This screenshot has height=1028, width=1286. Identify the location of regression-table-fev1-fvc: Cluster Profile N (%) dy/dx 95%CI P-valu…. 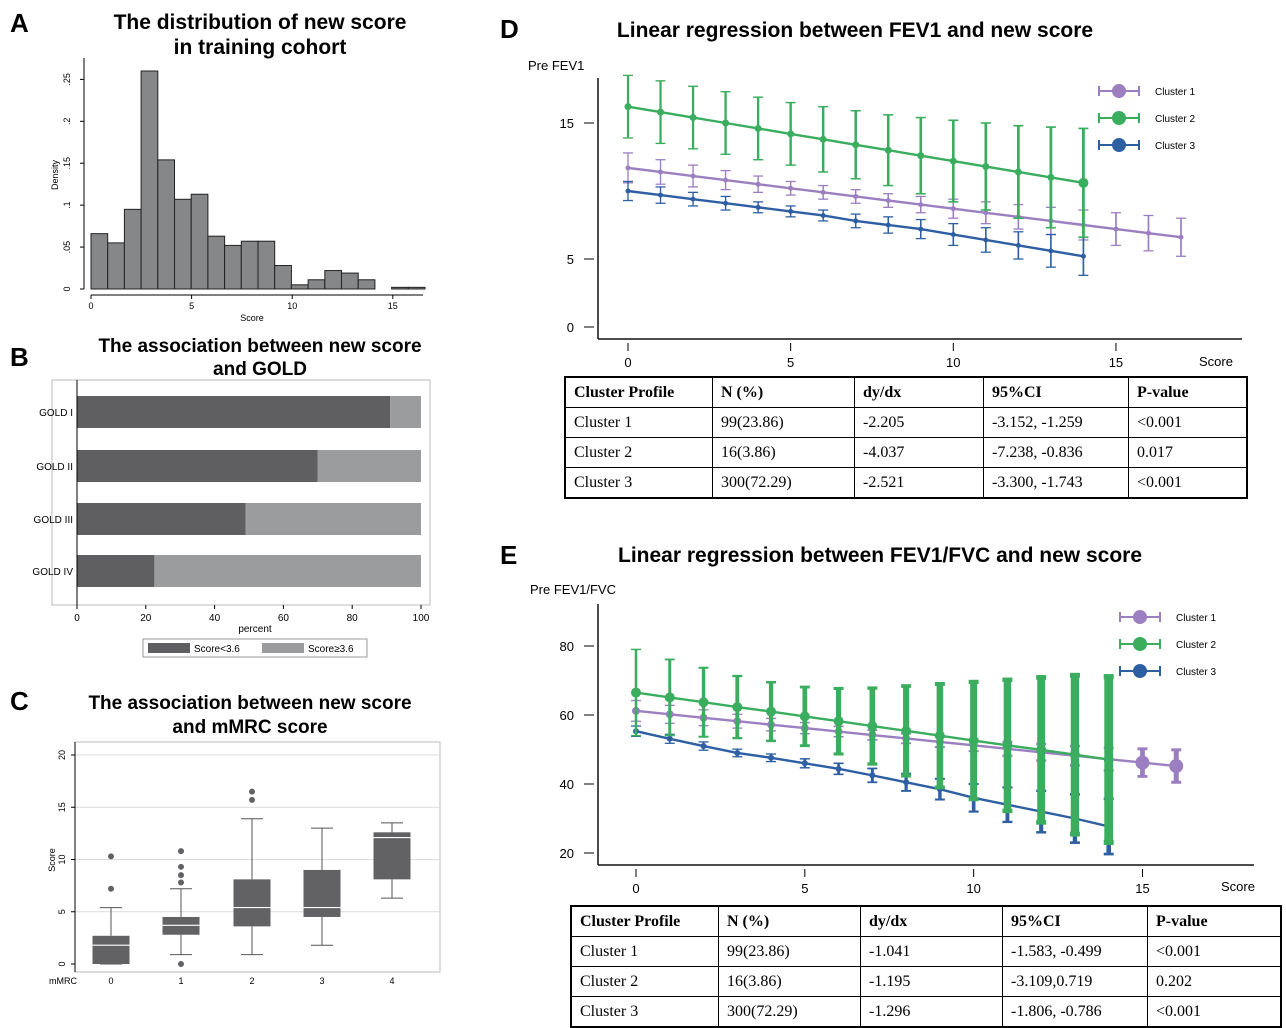
(926, 966).